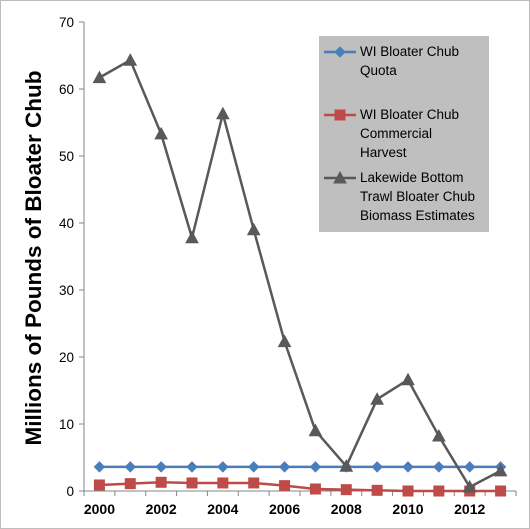 This screenshot has height=529, width=530. Describe the element at coordinates (70, 491) in the screenshot. I see `y-tick-label: 0` at that location.